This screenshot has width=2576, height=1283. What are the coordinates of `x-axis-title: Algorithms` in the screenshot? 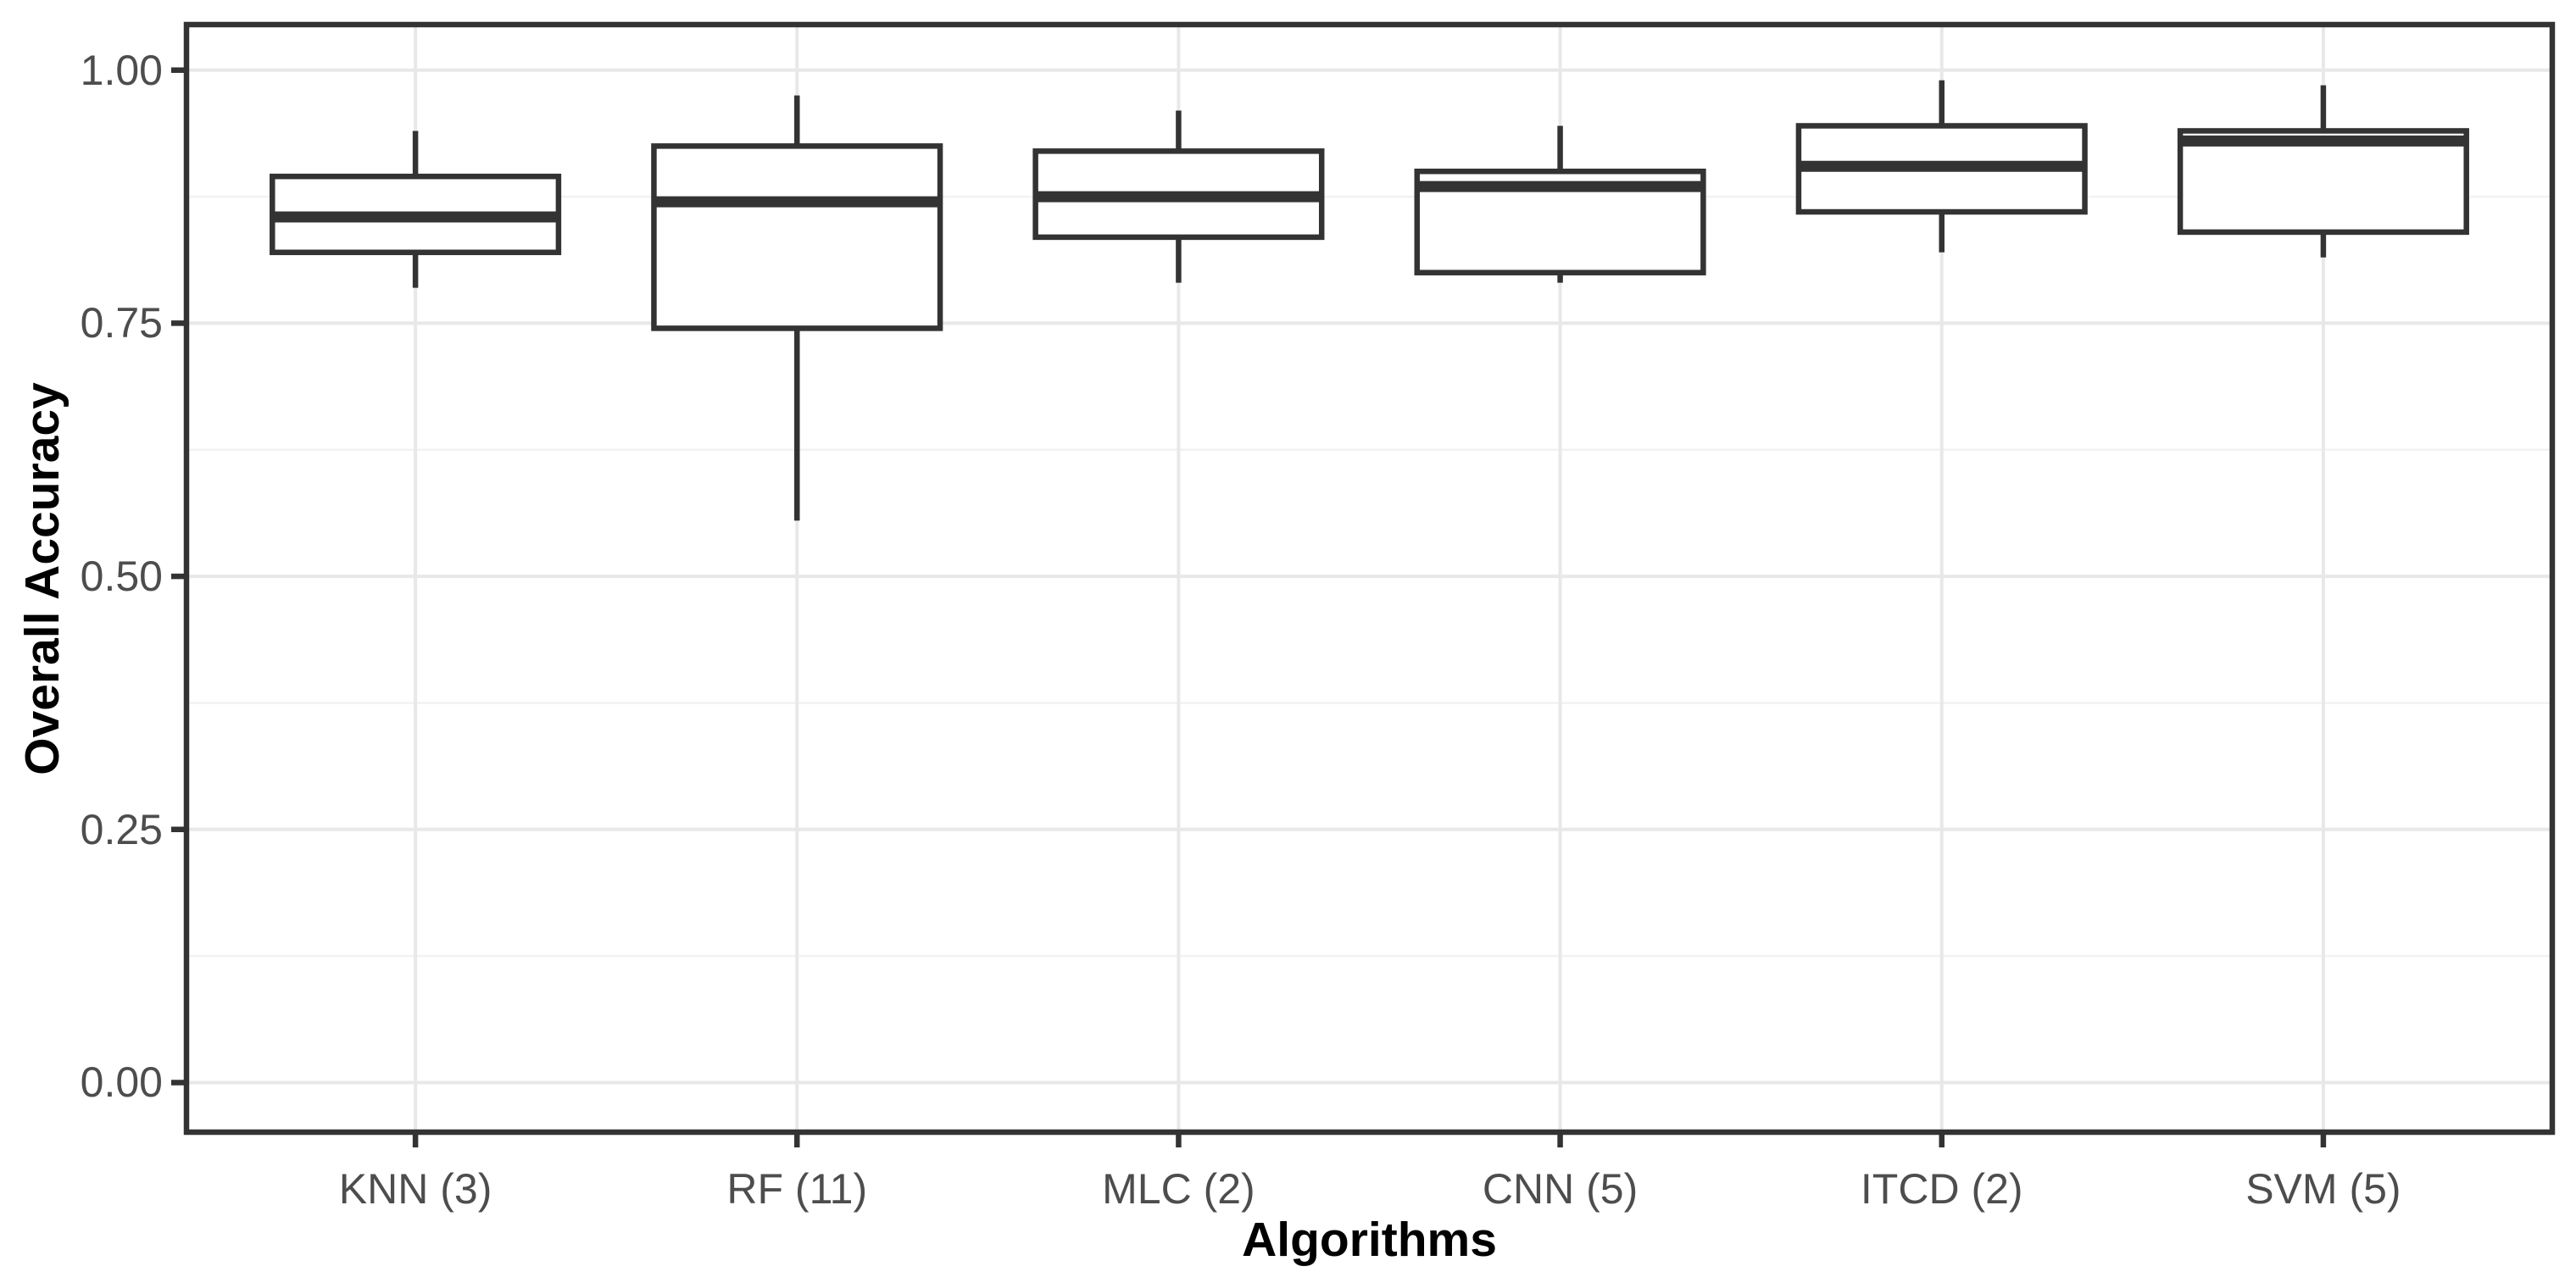 It's located at (1369, 1240).